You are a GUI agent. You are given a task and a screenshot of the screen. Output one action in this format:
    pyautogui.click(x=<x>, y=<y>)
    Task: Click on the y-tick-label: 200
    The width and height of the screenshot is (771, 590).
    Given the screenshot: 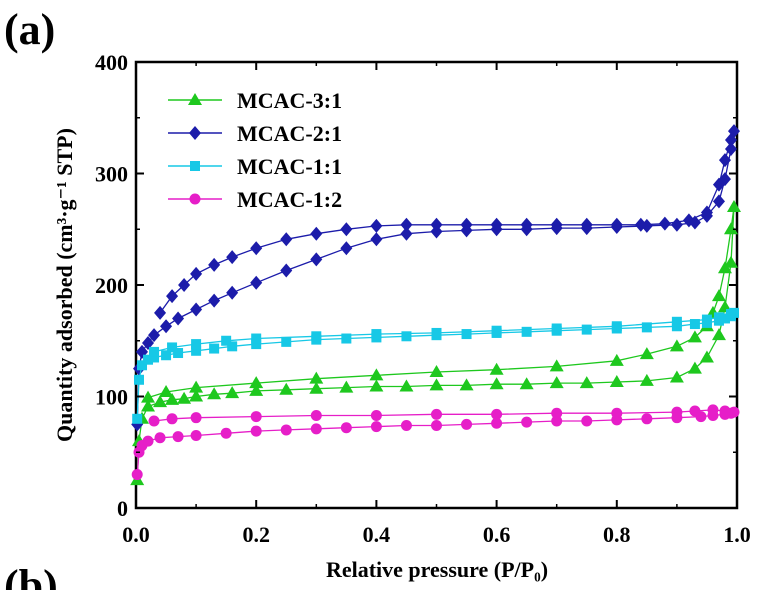 What is the action you would take?
    pyautogui.click(x=111, y=285)
    